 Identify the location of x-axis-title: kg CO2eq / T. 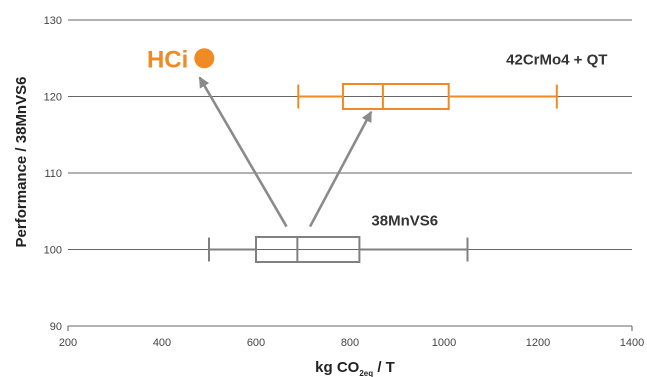
(355, 368).